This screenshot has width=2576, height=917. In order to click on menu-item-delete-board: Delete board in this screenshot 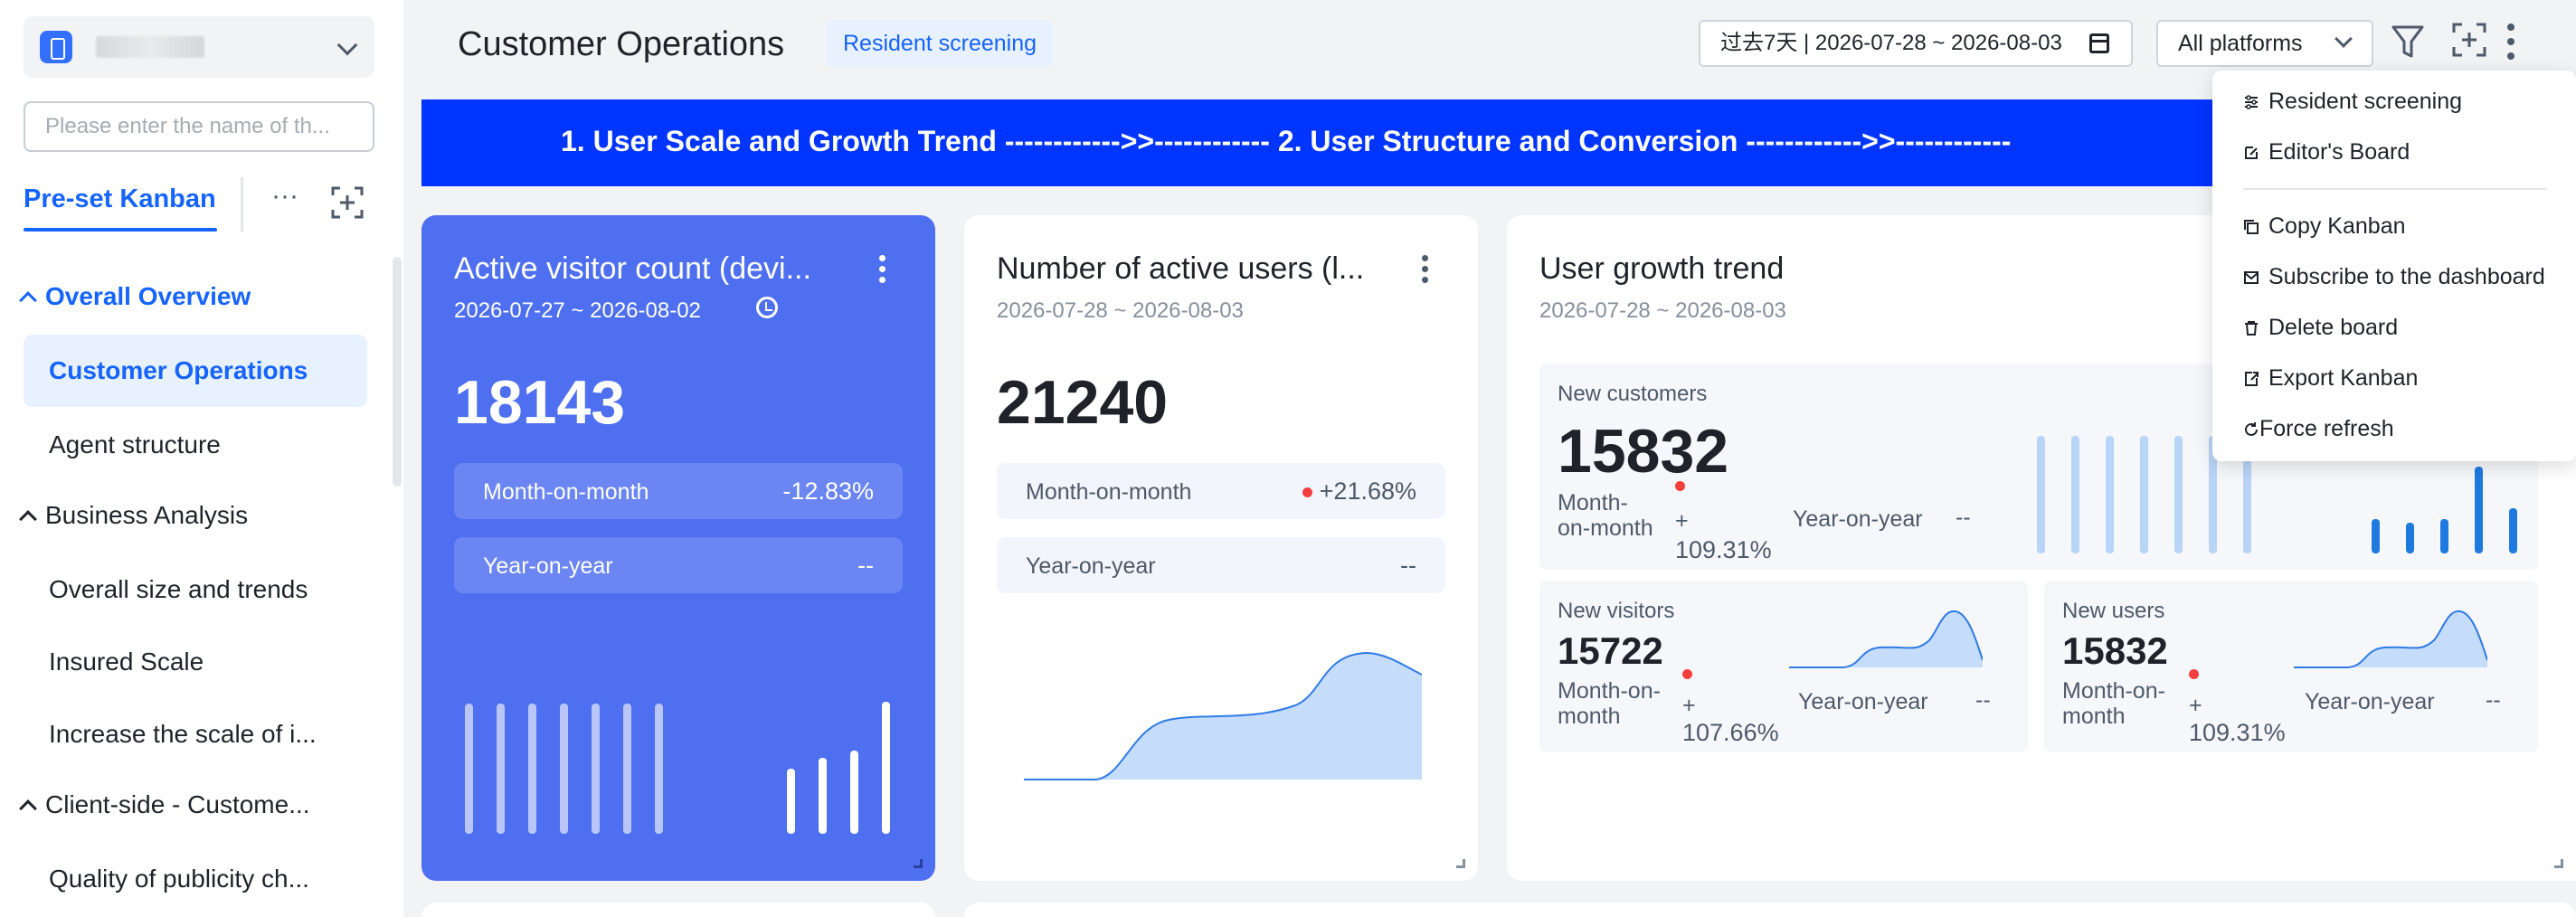, I will do `click(2320, 333)`.